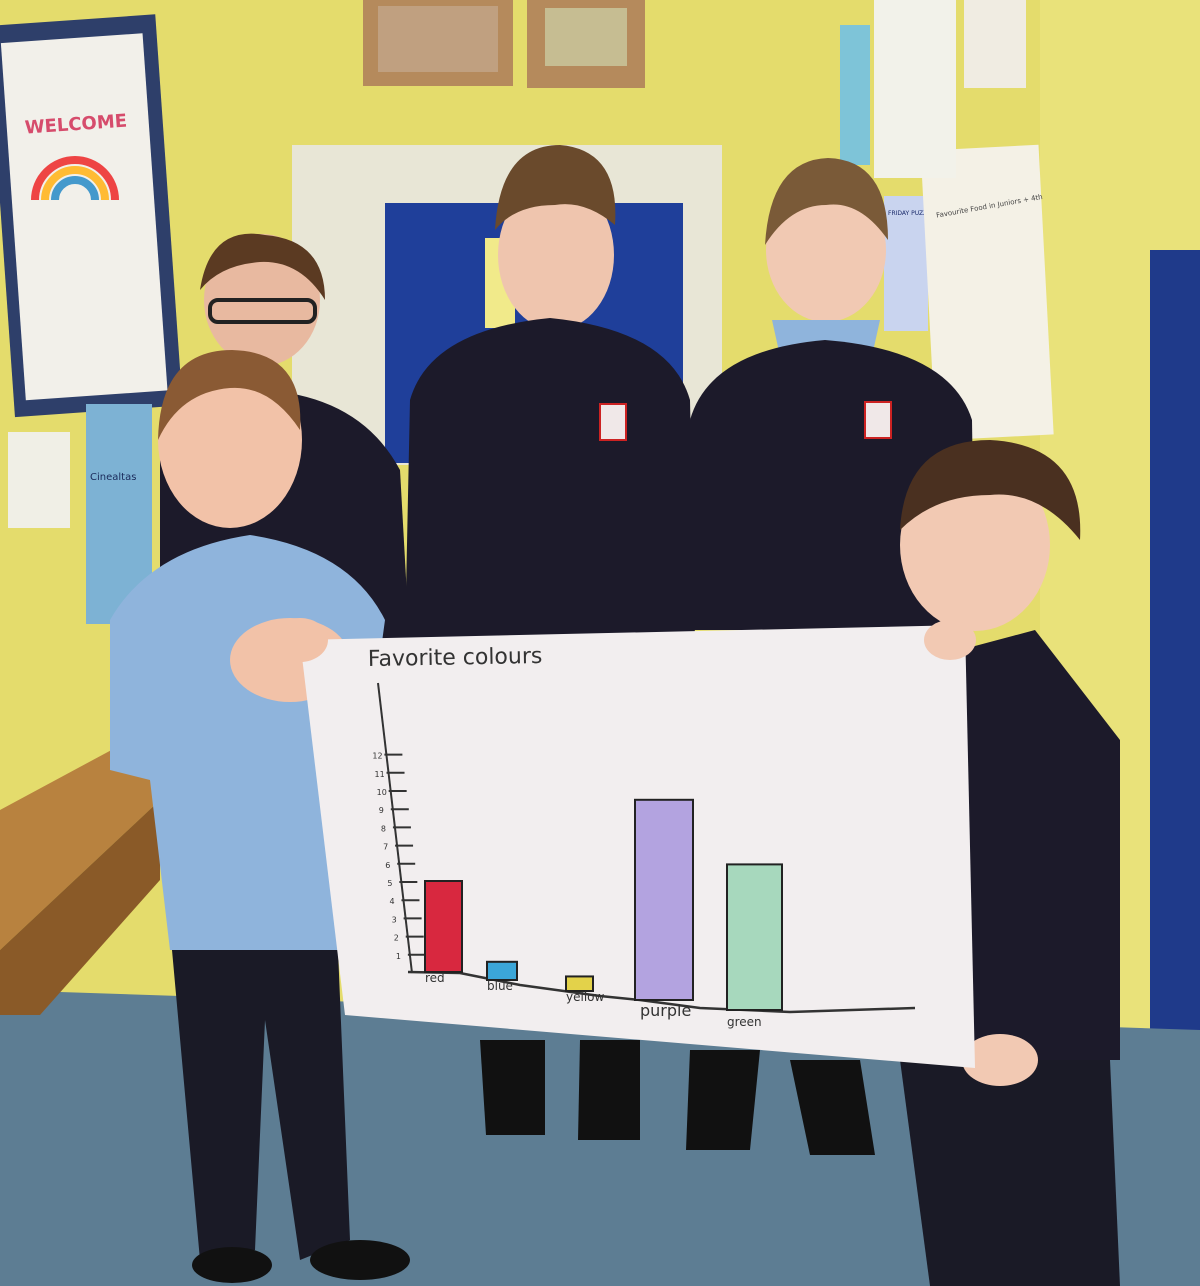  I want to click on bench, so click(80, 845).